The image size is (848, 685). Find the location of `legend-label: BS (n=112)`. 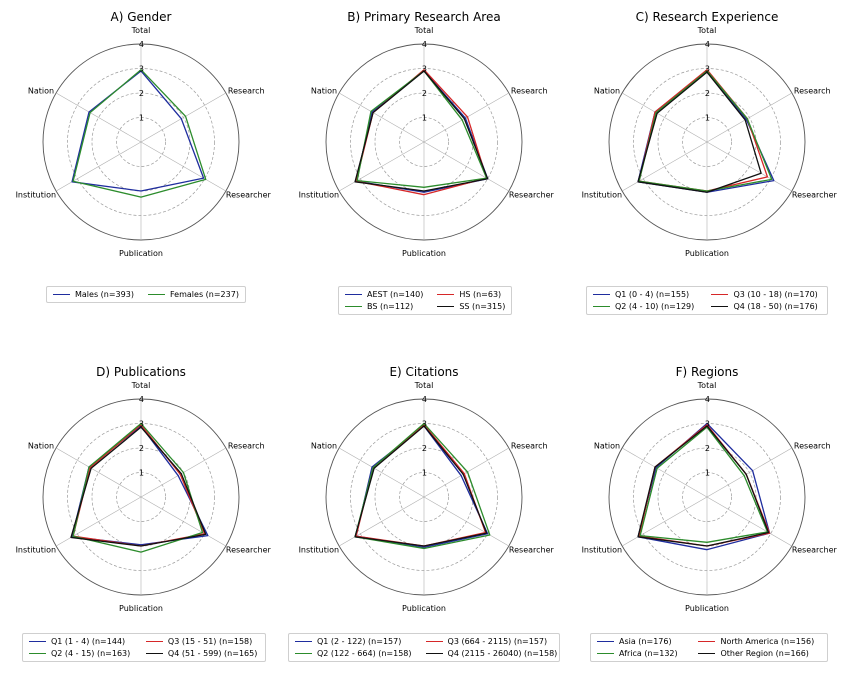

legend-label: BS (n=112) is located at coordinates (390, 306).